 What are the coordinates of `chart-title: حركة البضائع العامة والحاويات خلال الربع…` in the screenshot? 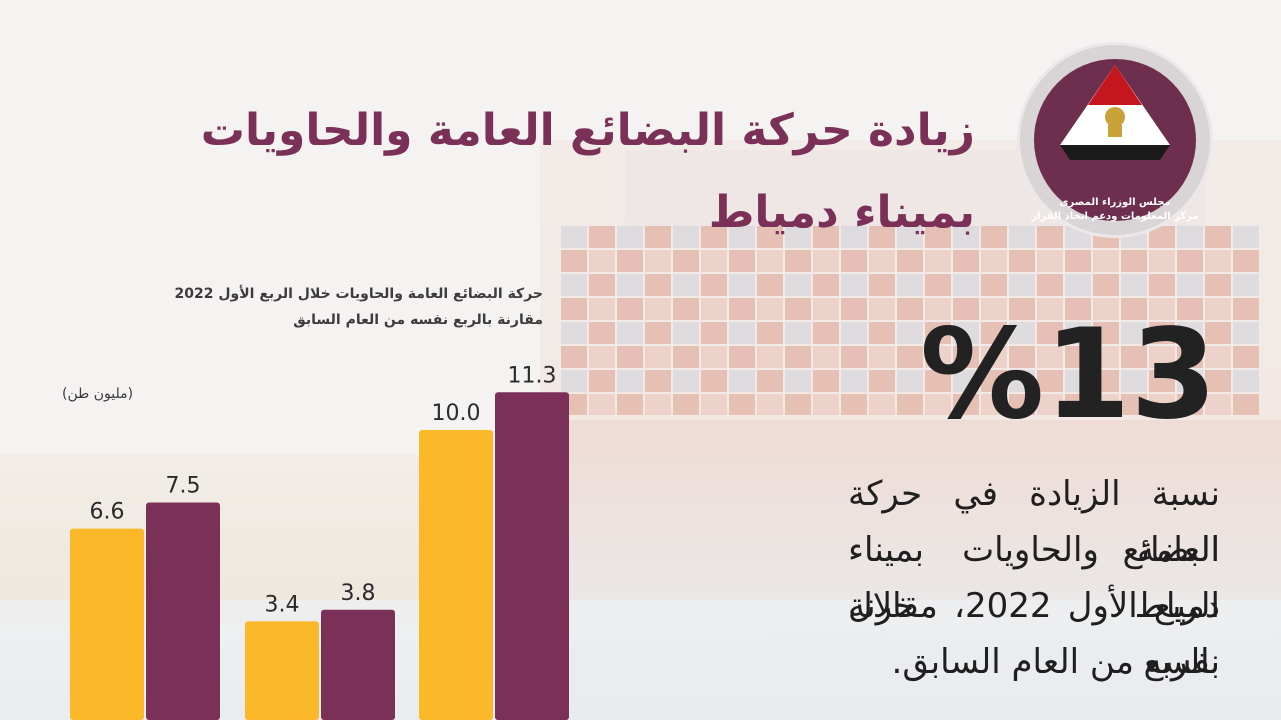 It's located at (358, 294).